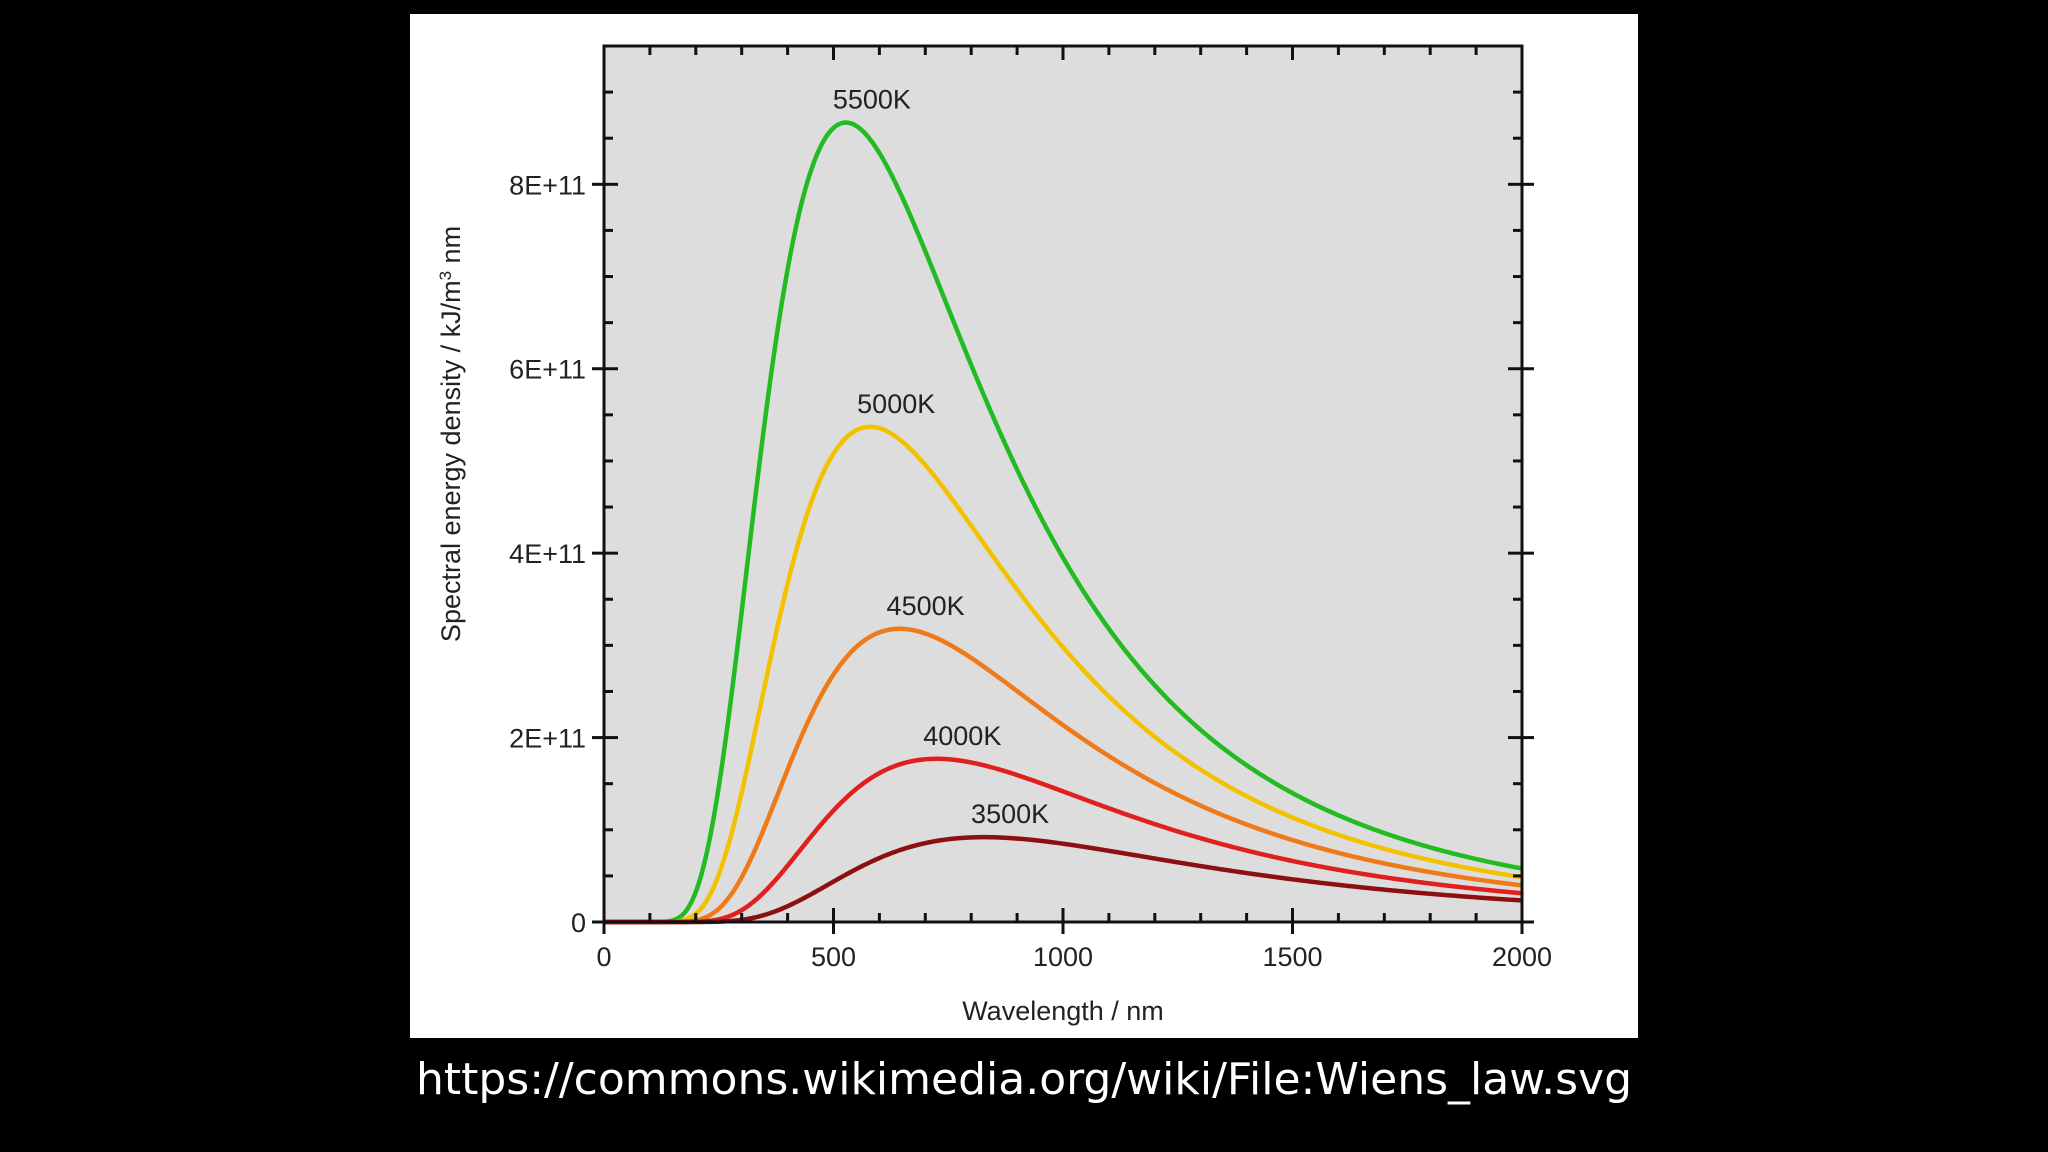 The width and height of the screenshot is (2048, 1152). What do you see at coordinates (941, 457) in the screenshot?
I see `curve-labels: 5500K 5000K 4500K 4000K 3500K` at bounding box center [941, 457].